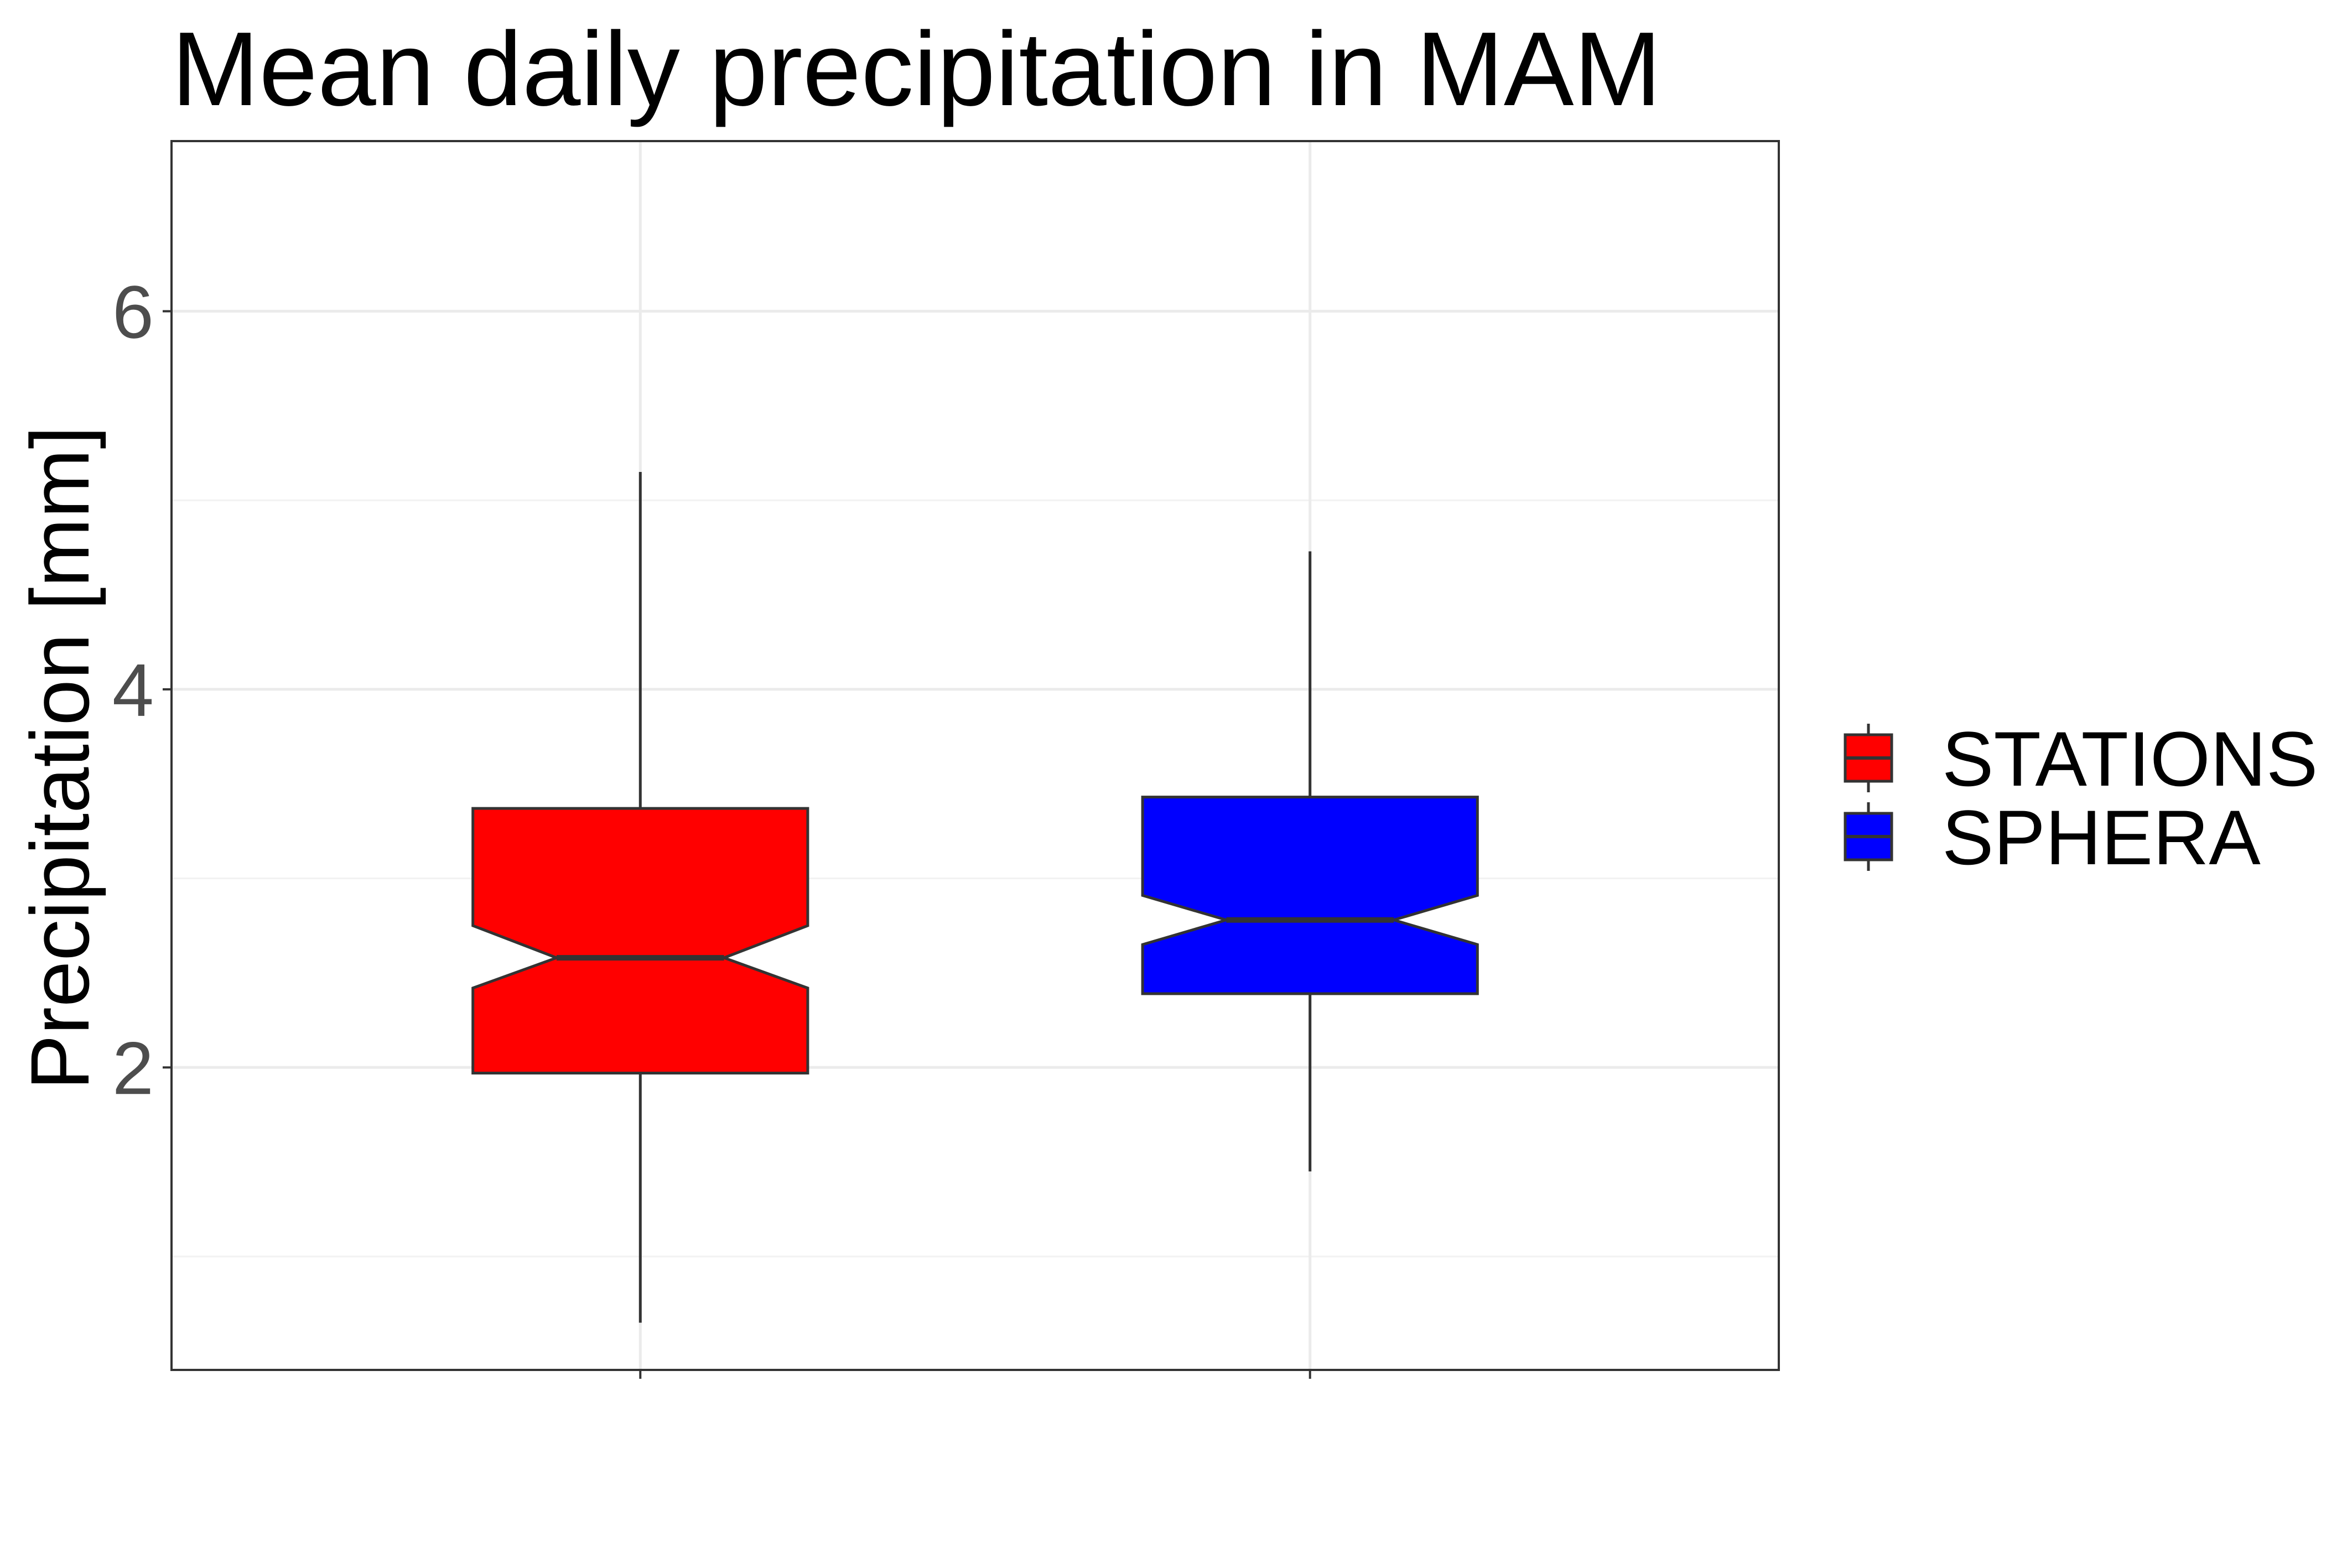  I want to click on y-tick-label: 6, so click(133, 312).